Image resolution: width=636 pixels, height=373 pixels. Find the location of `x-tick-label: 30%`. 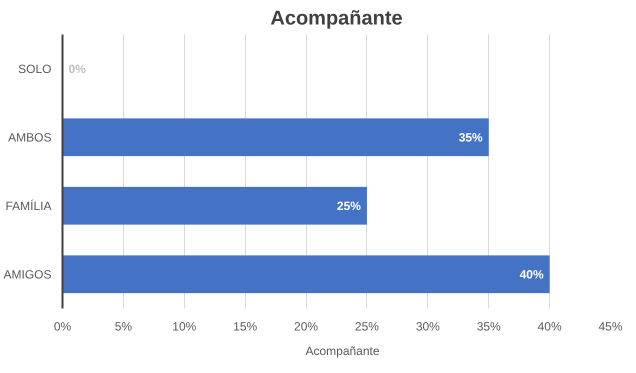

x-tick-label: 30% is located at coordinates (428, 327).